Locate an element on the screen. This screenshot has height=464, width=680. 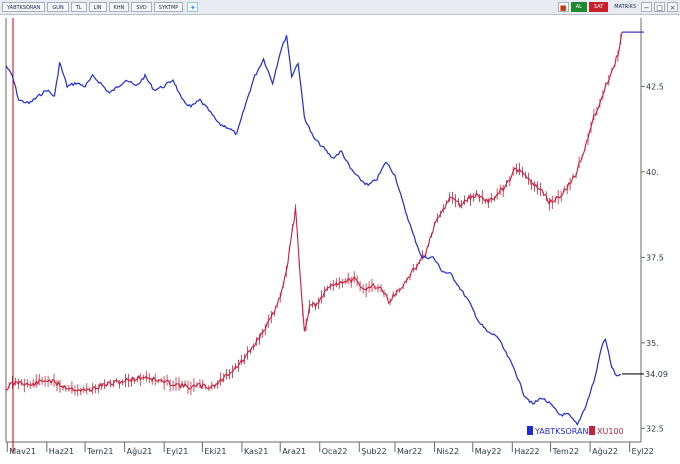
x-tick-label: Eki21 is located at coordinates (215, 451).